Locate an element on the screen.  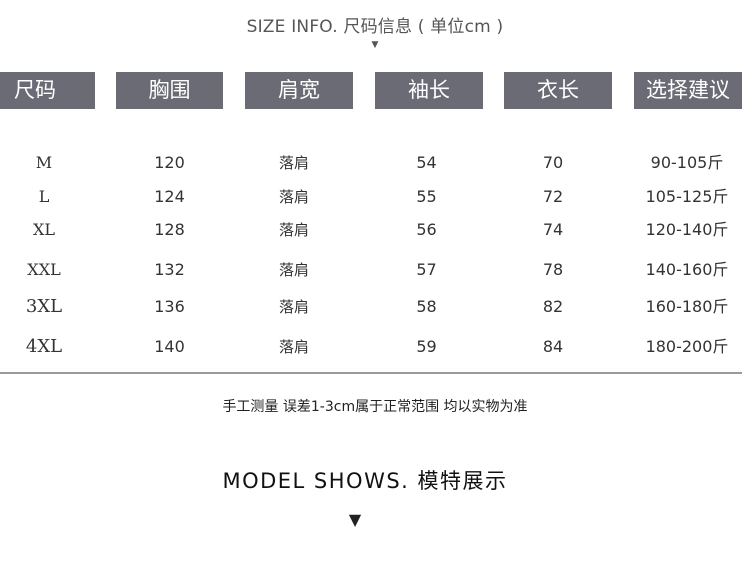
advice-cell: 180-200斤 is located at coordinates (687, 346).